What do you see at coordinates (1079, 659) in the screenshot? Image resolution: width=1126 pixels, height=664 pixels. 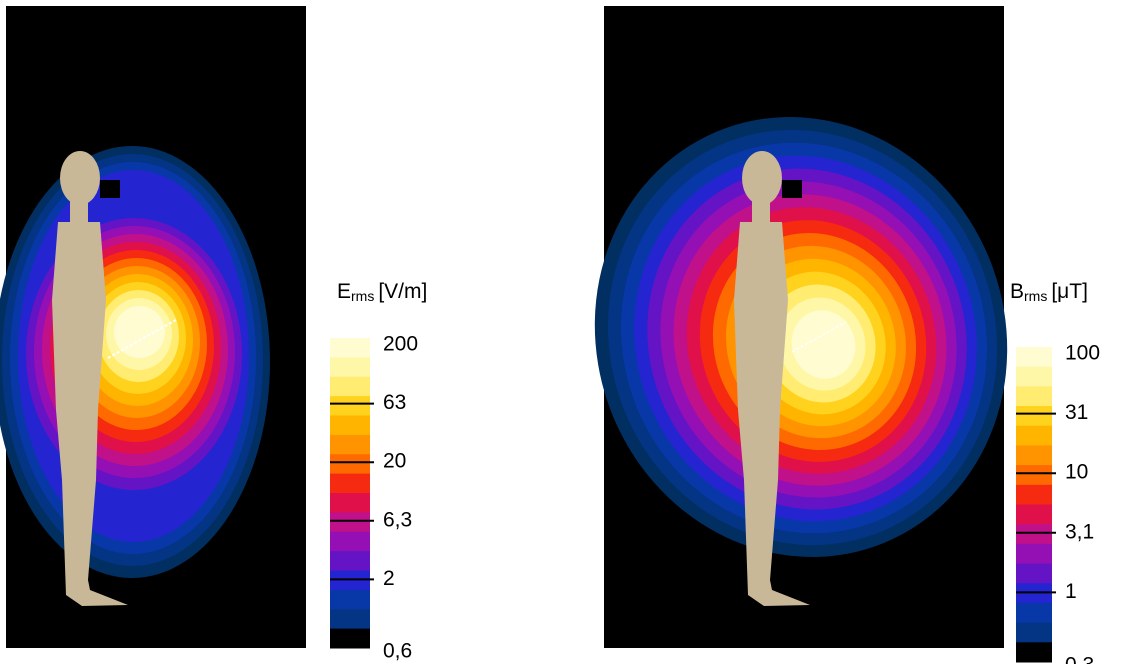 I see `colorbar-label: 0,3` at bounding box center [1079, 659].